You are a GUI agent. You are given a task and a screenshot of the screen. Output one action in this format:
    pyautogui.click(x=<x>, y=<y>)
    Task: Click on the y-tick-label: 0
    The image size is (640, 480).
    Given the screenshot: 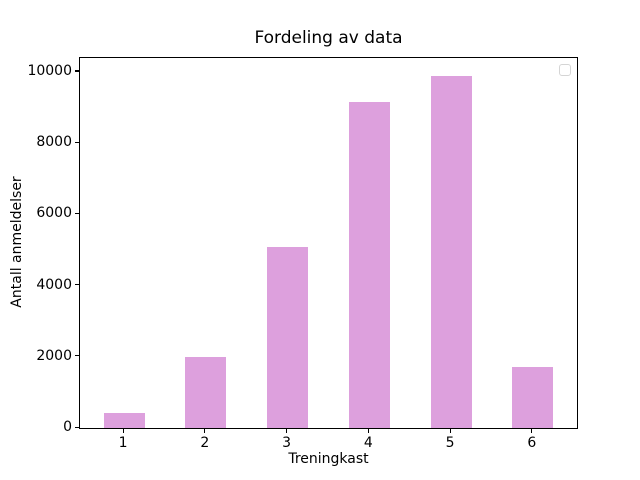 What is the action you would take?
    pyautogui.click(x=67, y=427)
    